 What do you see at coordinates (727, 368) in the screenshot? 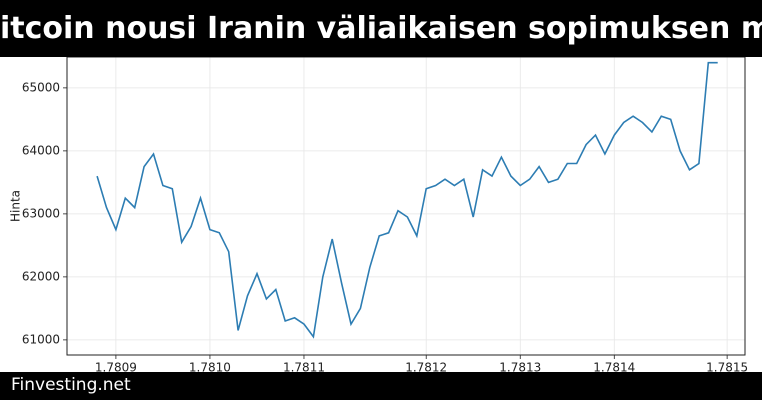
I see `x-tick-label: 1.7815` at bounding box center [727, 368].